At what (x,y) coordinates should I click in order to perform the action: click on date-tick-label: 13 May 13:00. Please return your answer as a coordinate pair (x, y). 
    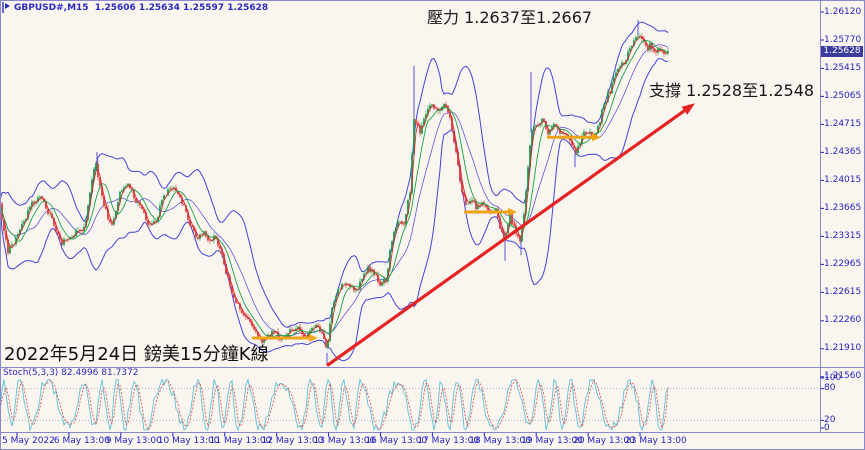
    Looking at the image, I should click on (344, 441).